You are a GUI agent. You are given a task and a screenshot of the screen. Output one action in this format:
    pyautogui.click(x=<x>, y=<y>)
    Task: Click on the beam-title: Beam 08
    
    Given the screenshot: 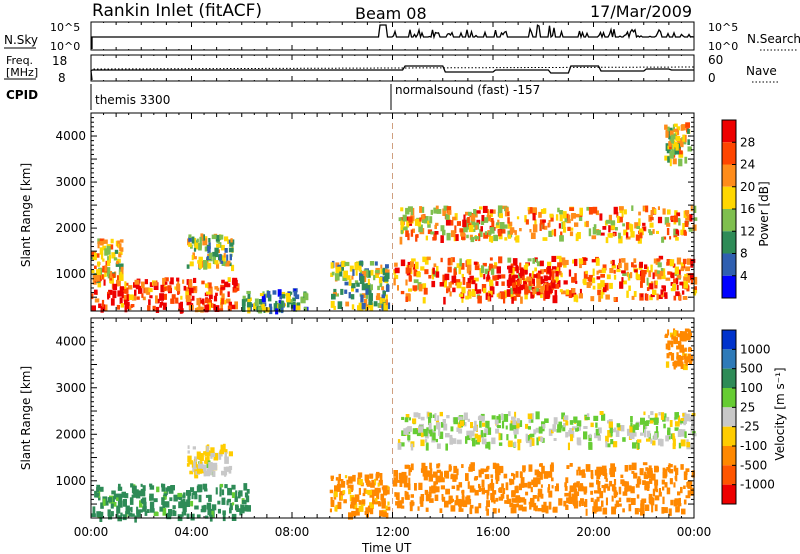 What is the action you would take?
    pyautogui.click(x=391, y=13)
    